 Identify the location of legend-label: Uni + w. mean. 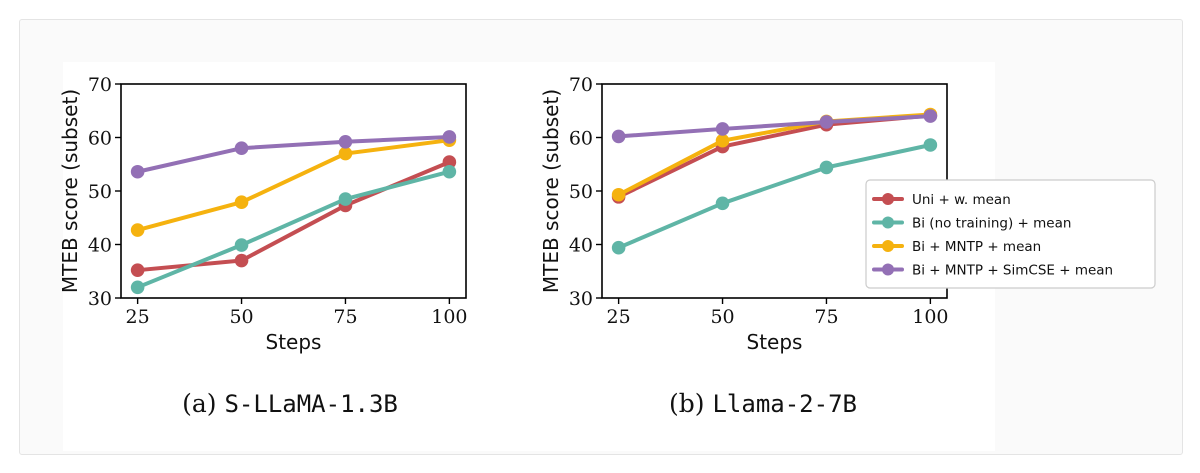
(961, 200).